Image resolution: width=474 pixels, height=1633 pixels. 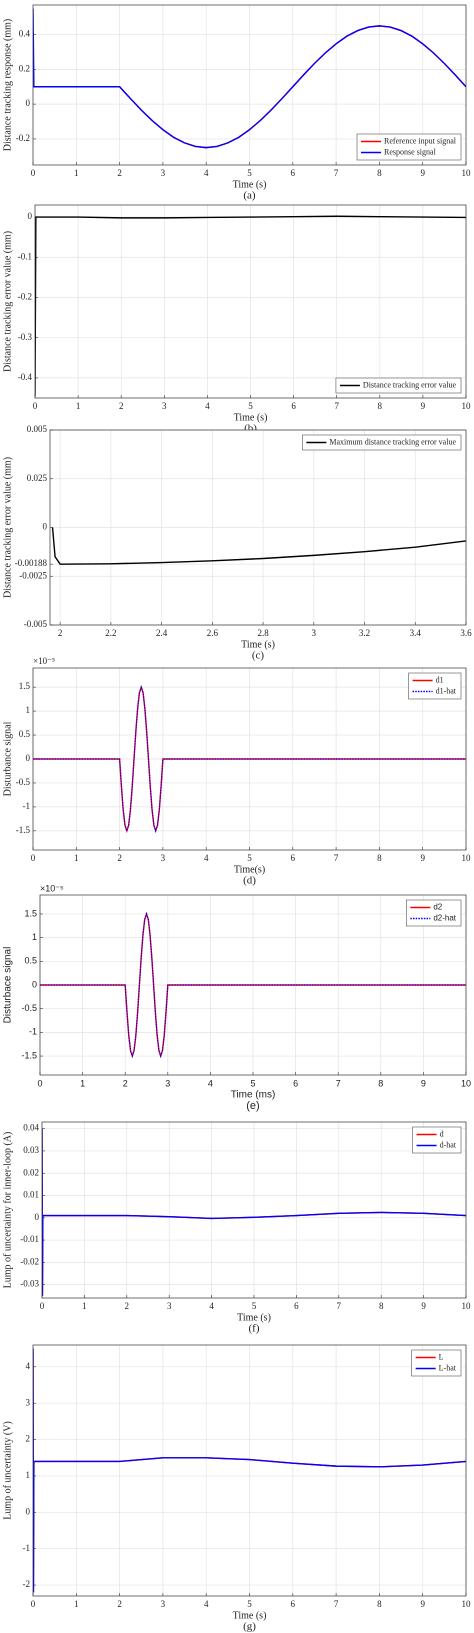 I want to click on x-tick-label: 3.2, so click(x=364, y=633).